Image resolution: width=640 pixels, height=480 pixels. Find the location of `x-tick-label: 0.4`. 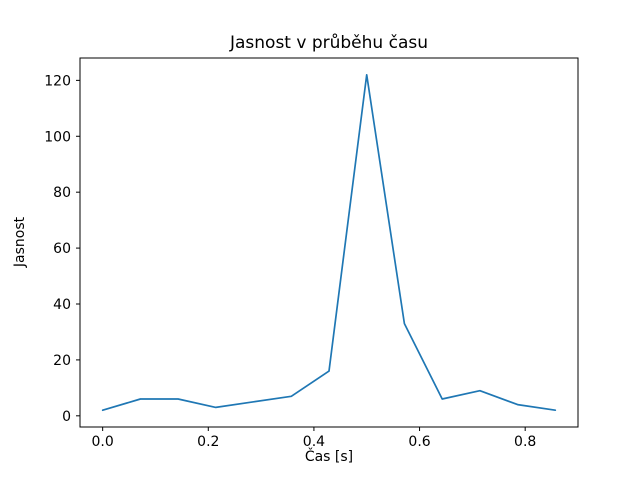

x-tick-label: 0.4 is located at coordinates (314, 442).